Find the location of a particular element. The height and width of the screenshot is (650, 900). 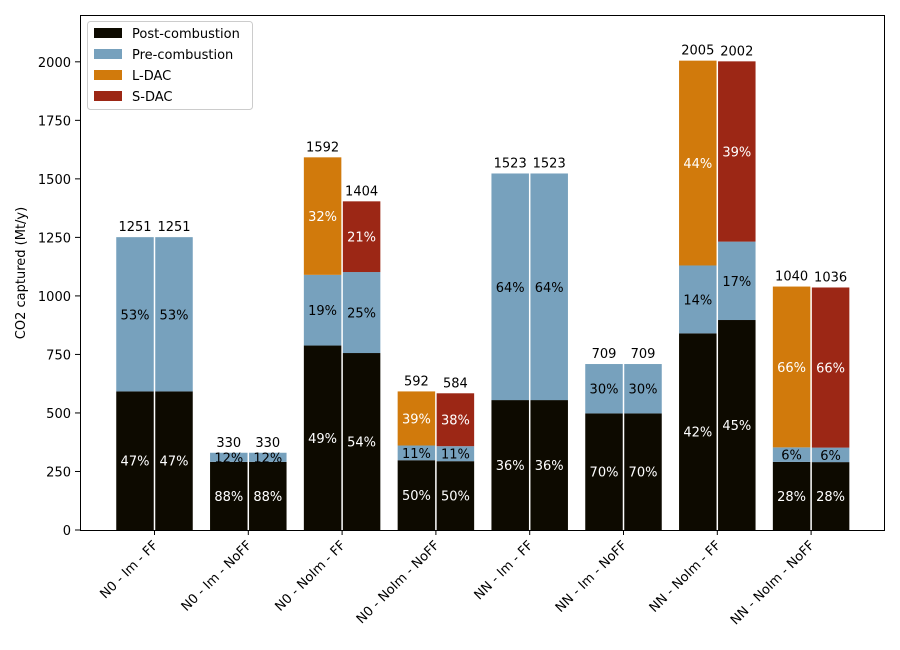

x-tick-label: N0 - Im - NoFF is located at coordinates (217, 576).